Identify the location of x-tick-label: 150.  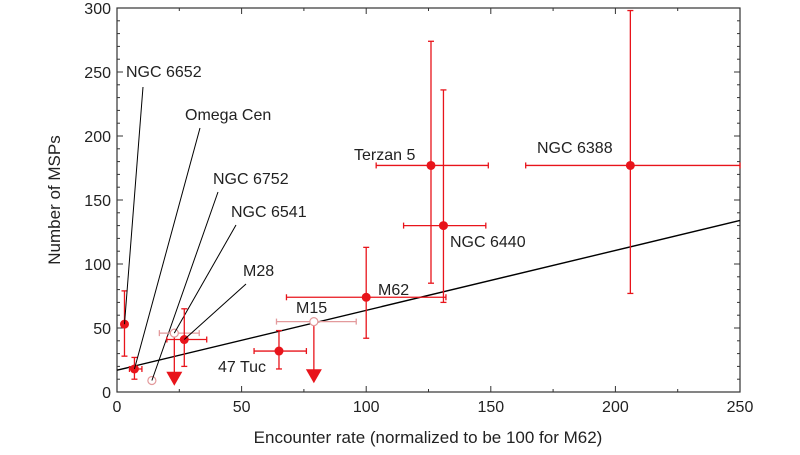
(490, 407).